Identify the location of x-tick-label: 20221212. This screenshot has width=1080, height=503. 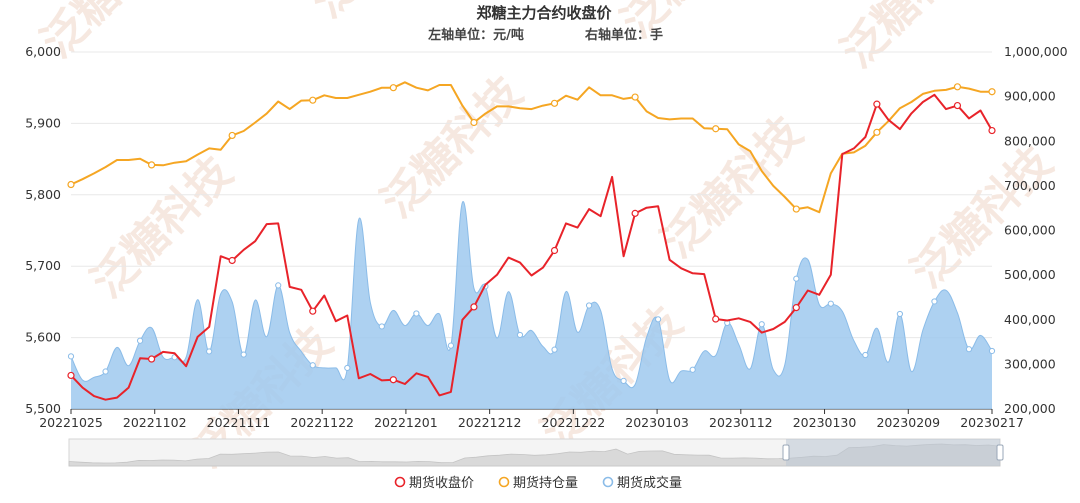
(490, 422).